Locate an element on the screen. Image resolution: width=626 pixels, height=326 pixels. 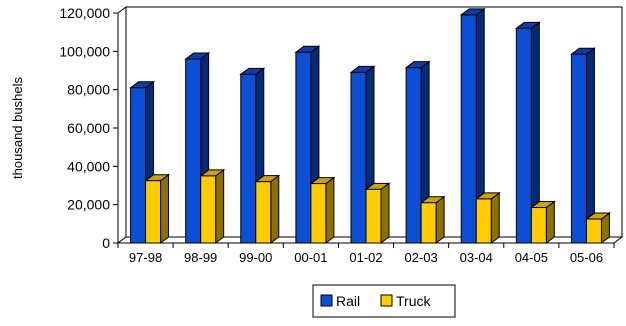
x-tick-label: 98-99 is located at coordinates (200, 257).